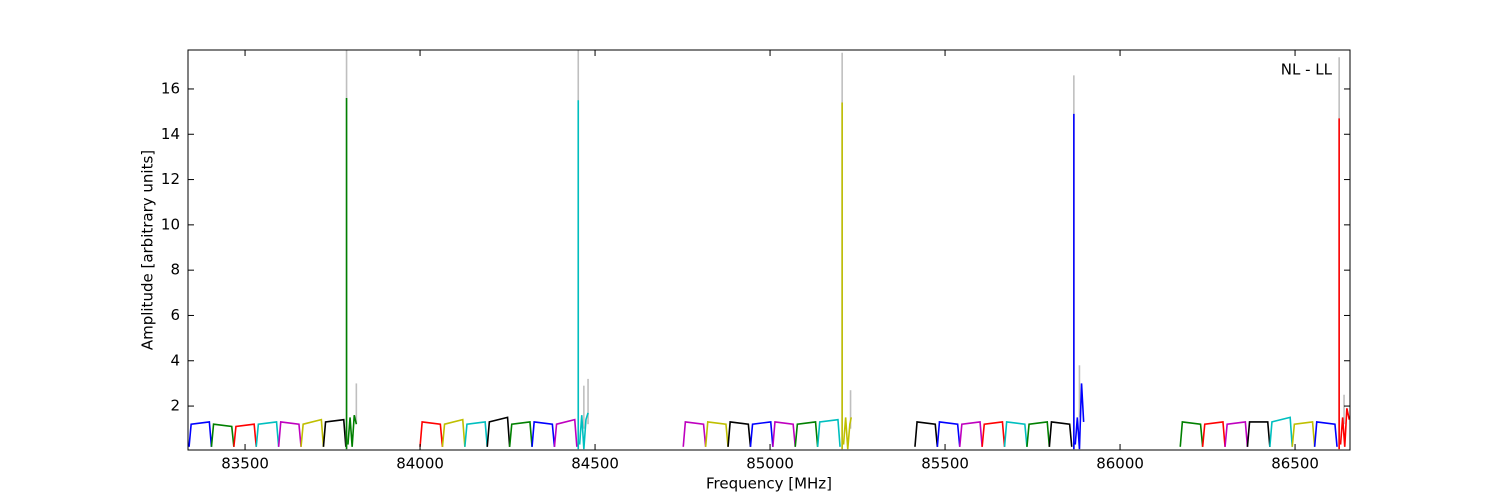 The height and width of the screenshot is (500, 1500). What do you see at coordinates (245, 464) in the screenshot?
I see `x-tick-label: 83500` at bounding box center [245, 464].